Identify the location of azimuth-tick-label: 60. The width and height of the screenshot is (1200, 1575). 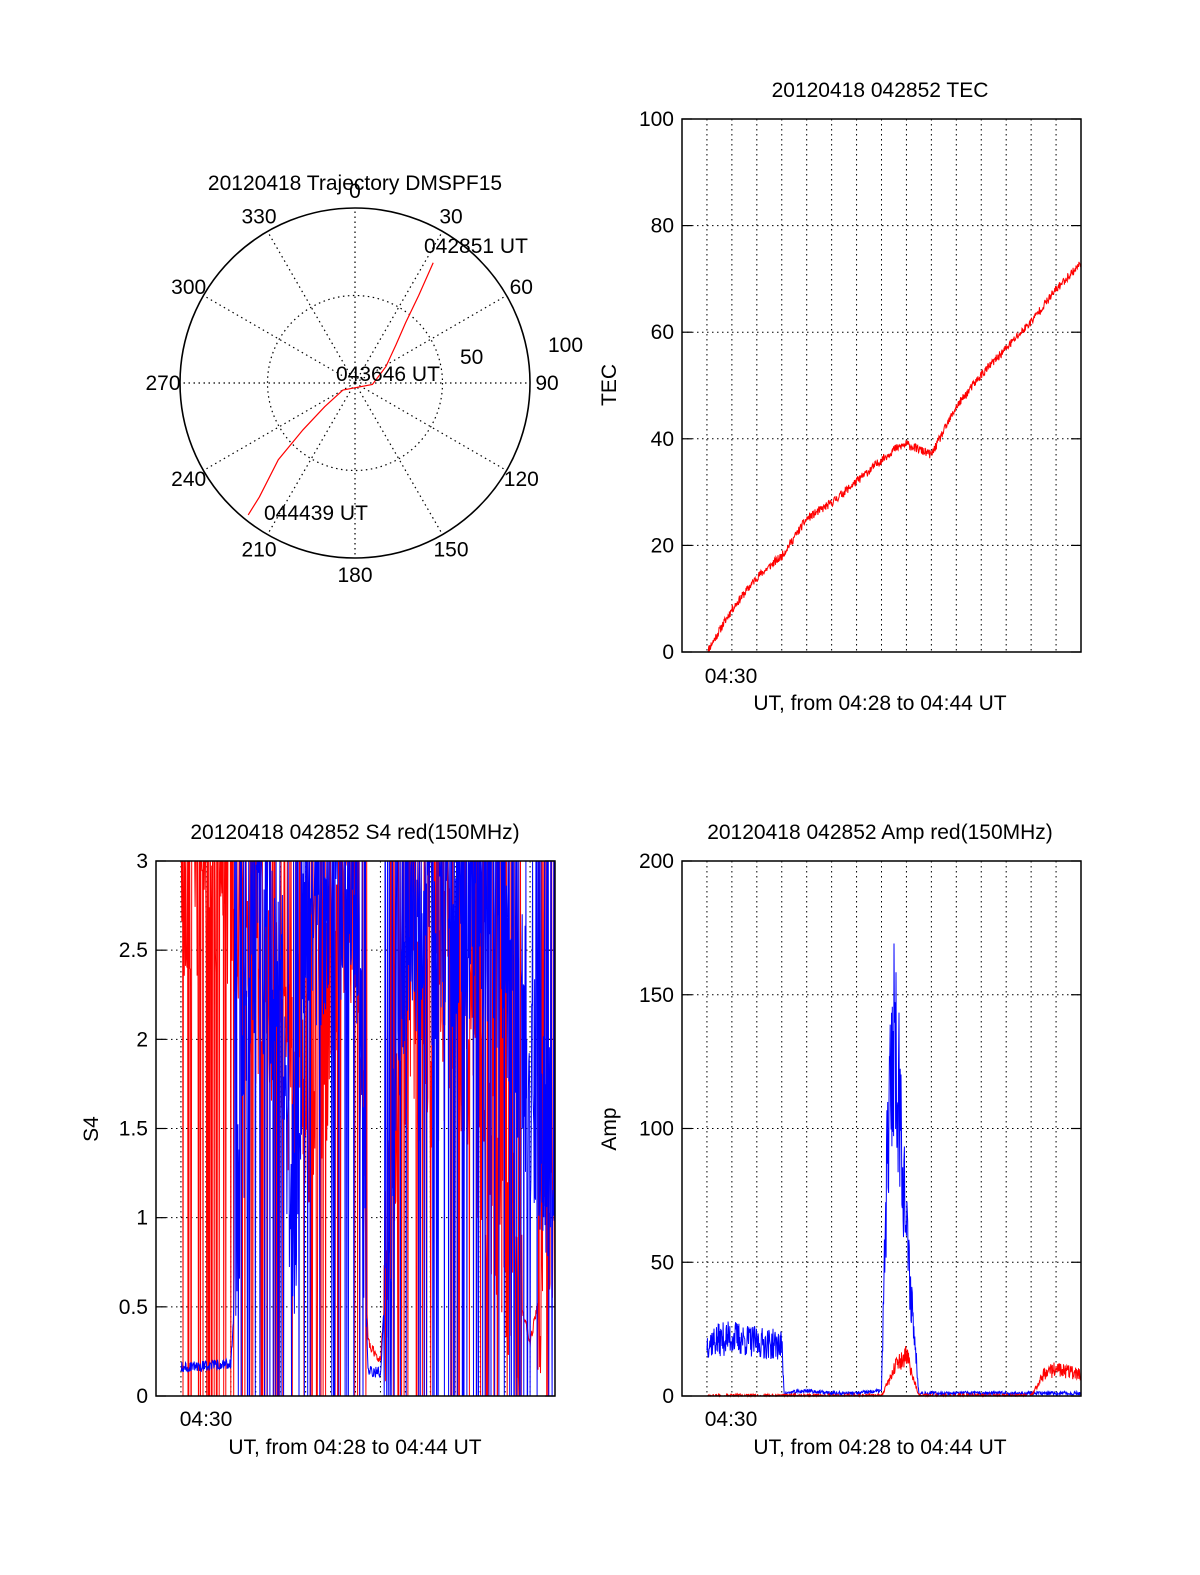
(521, 287).